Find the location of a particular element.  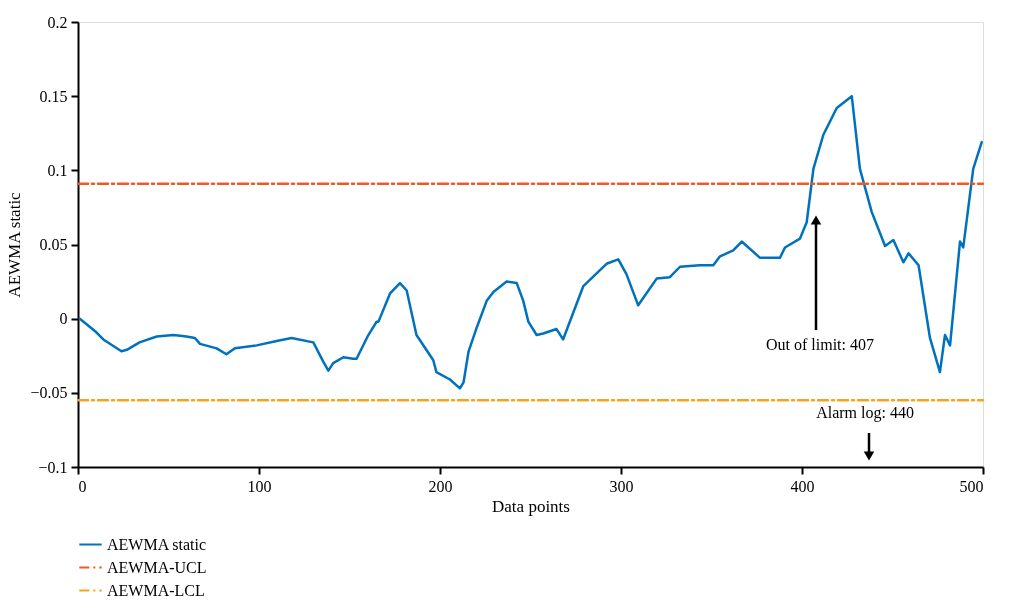

x-tick-label: 100 is located at coordinates (259, 486).